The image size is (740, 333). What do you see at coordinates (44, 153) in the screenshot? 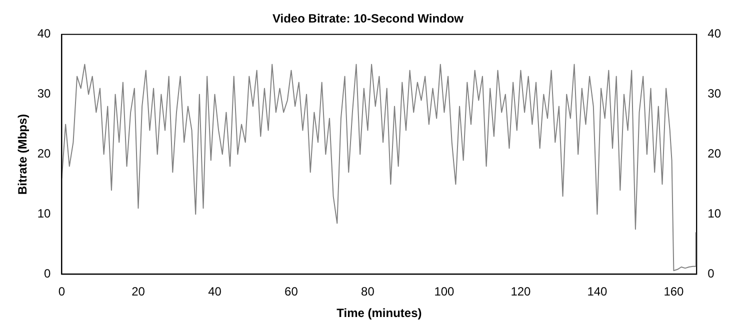
I see `y-tick-label: 20` at bounding box center [44, 153].